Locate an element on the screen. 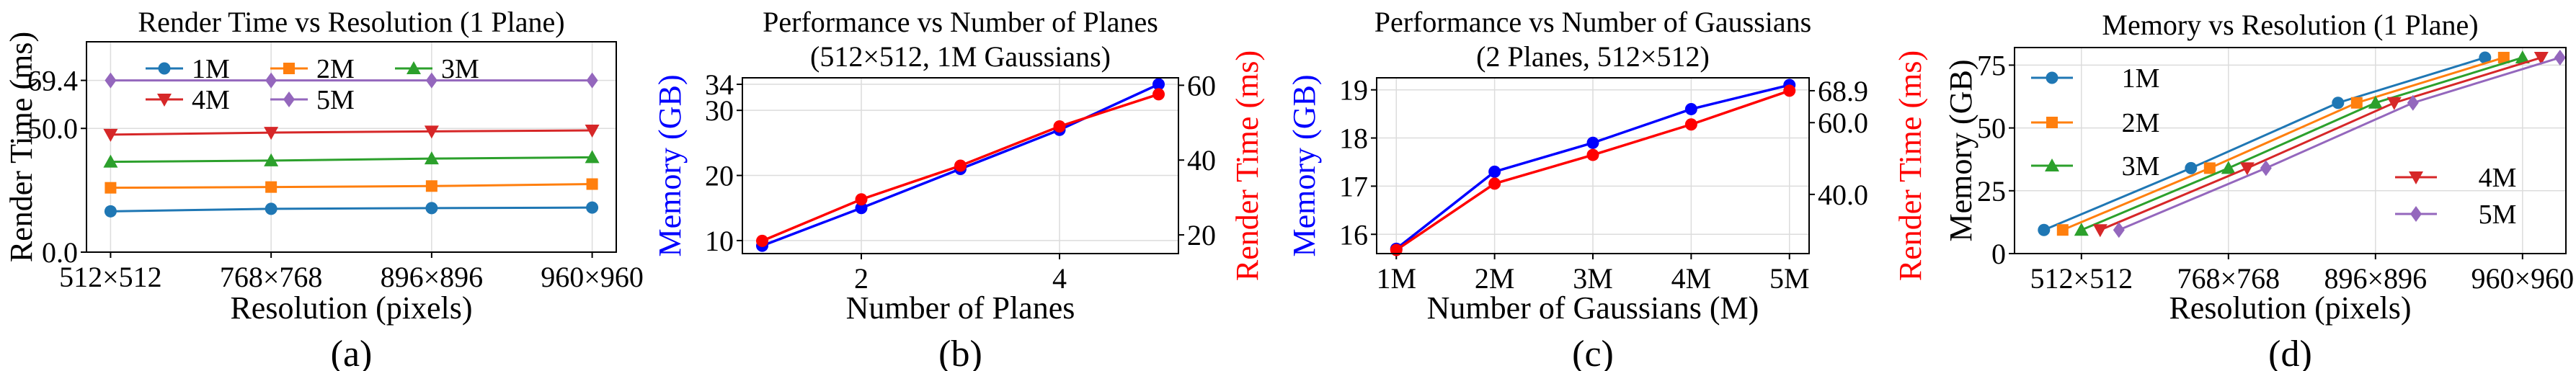 The height and width of the screenshot is (371, 2576). y-tick-label: 20 is located at coordinates (719, 176).